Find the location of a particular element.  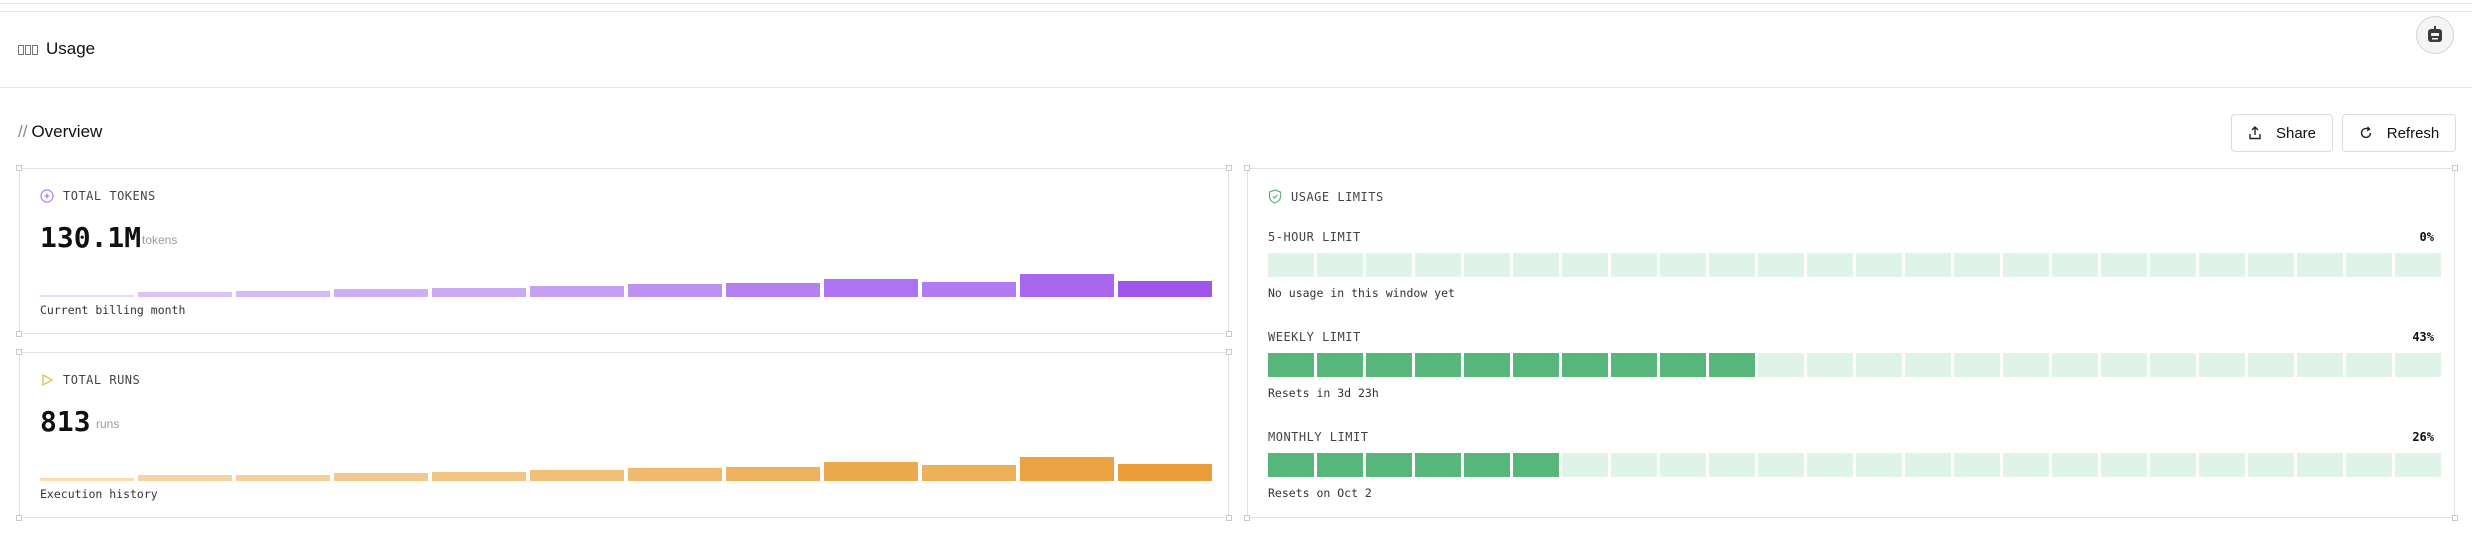

total-runs-label-text: TOTAL RUNS is located at coordinates (102, 380).